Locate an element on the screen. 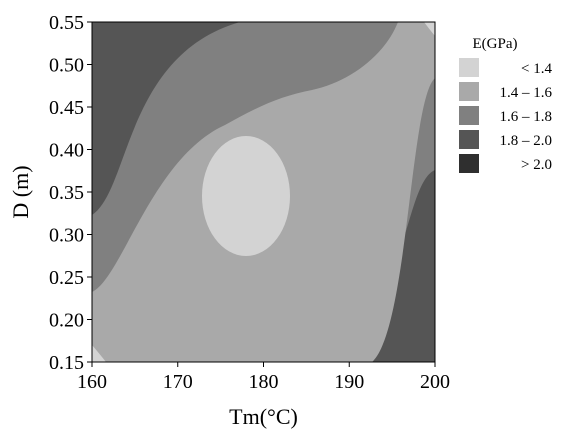 The width and height of the screenshot is (565, 435). y-tick-label: 0.45 is located at coordinates (66, 108).